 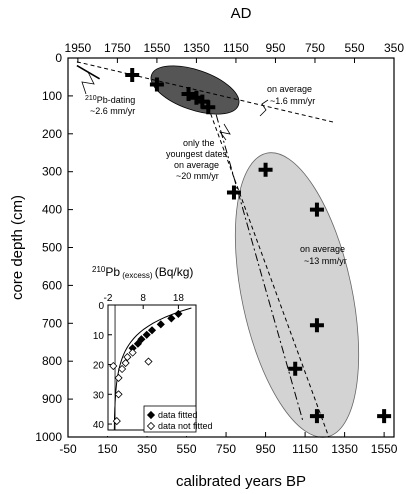 What do you see at coordinates (110, 100) in the screenshot?
I see `annotation-pb-dating: 210Pb-dating` at bounding box center [110, 100].